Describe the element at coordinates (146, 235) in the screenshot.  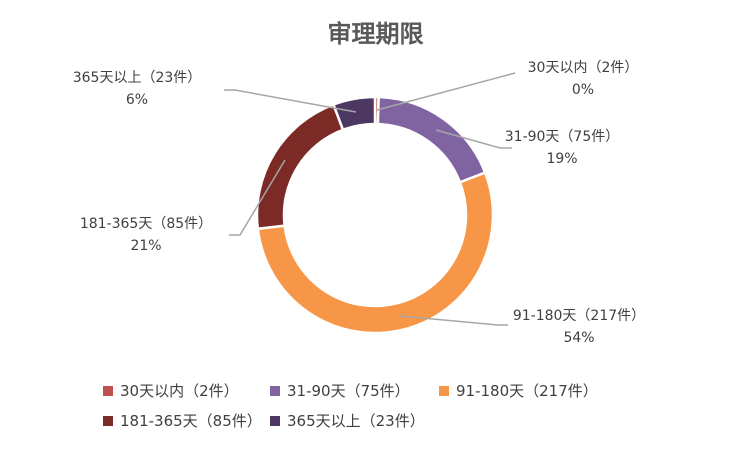
I see `data-label-3: 181-365天（85件） 21%` at that location.